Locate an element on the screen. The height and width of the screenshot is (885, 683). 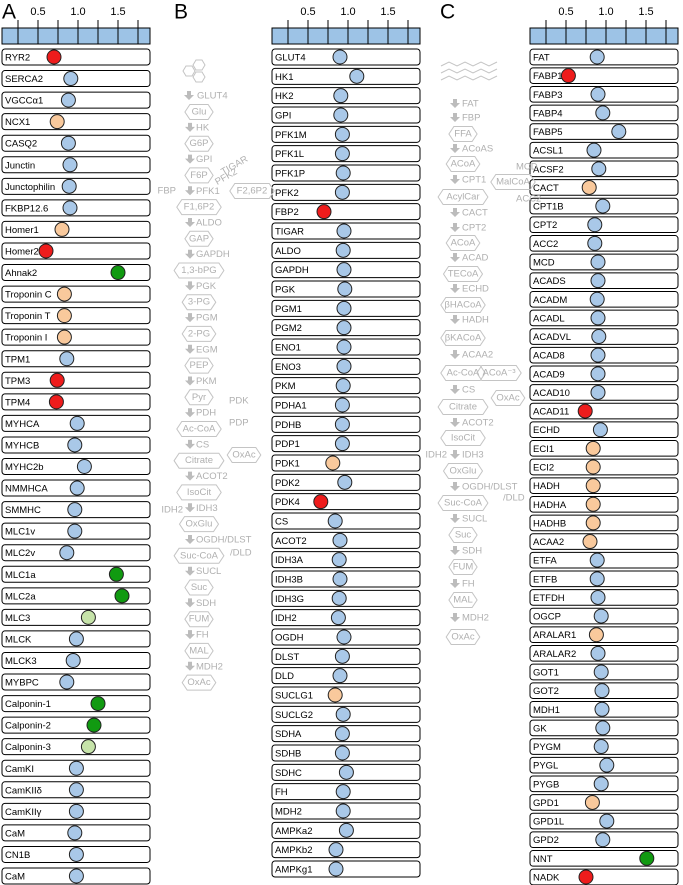
pathway-node: ACoA is located at coordinates (463, 243).